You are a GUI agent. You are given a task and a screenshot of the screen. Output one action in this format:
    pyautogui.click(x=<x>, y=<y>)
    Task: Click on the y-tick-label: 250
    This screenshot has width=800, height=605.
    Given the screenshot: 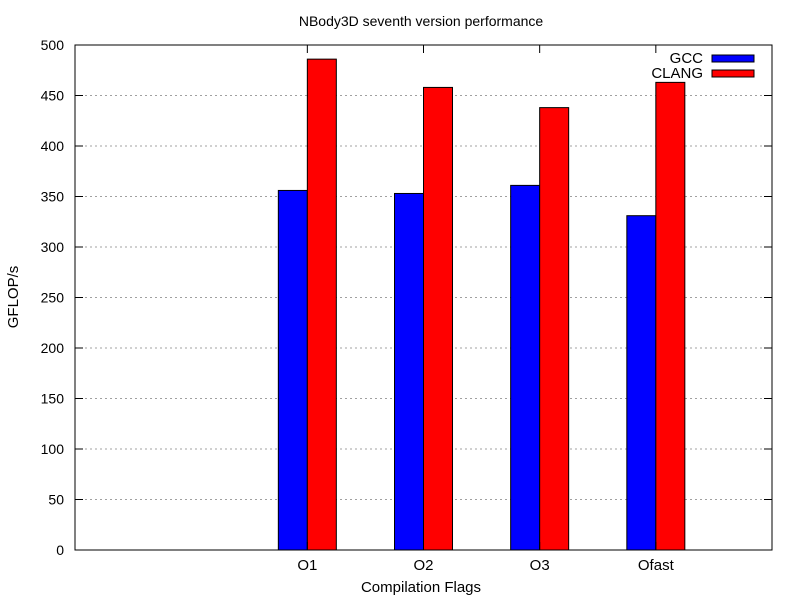 What is the action you would take?
    pyautogui.click(x=53, y=298)
    